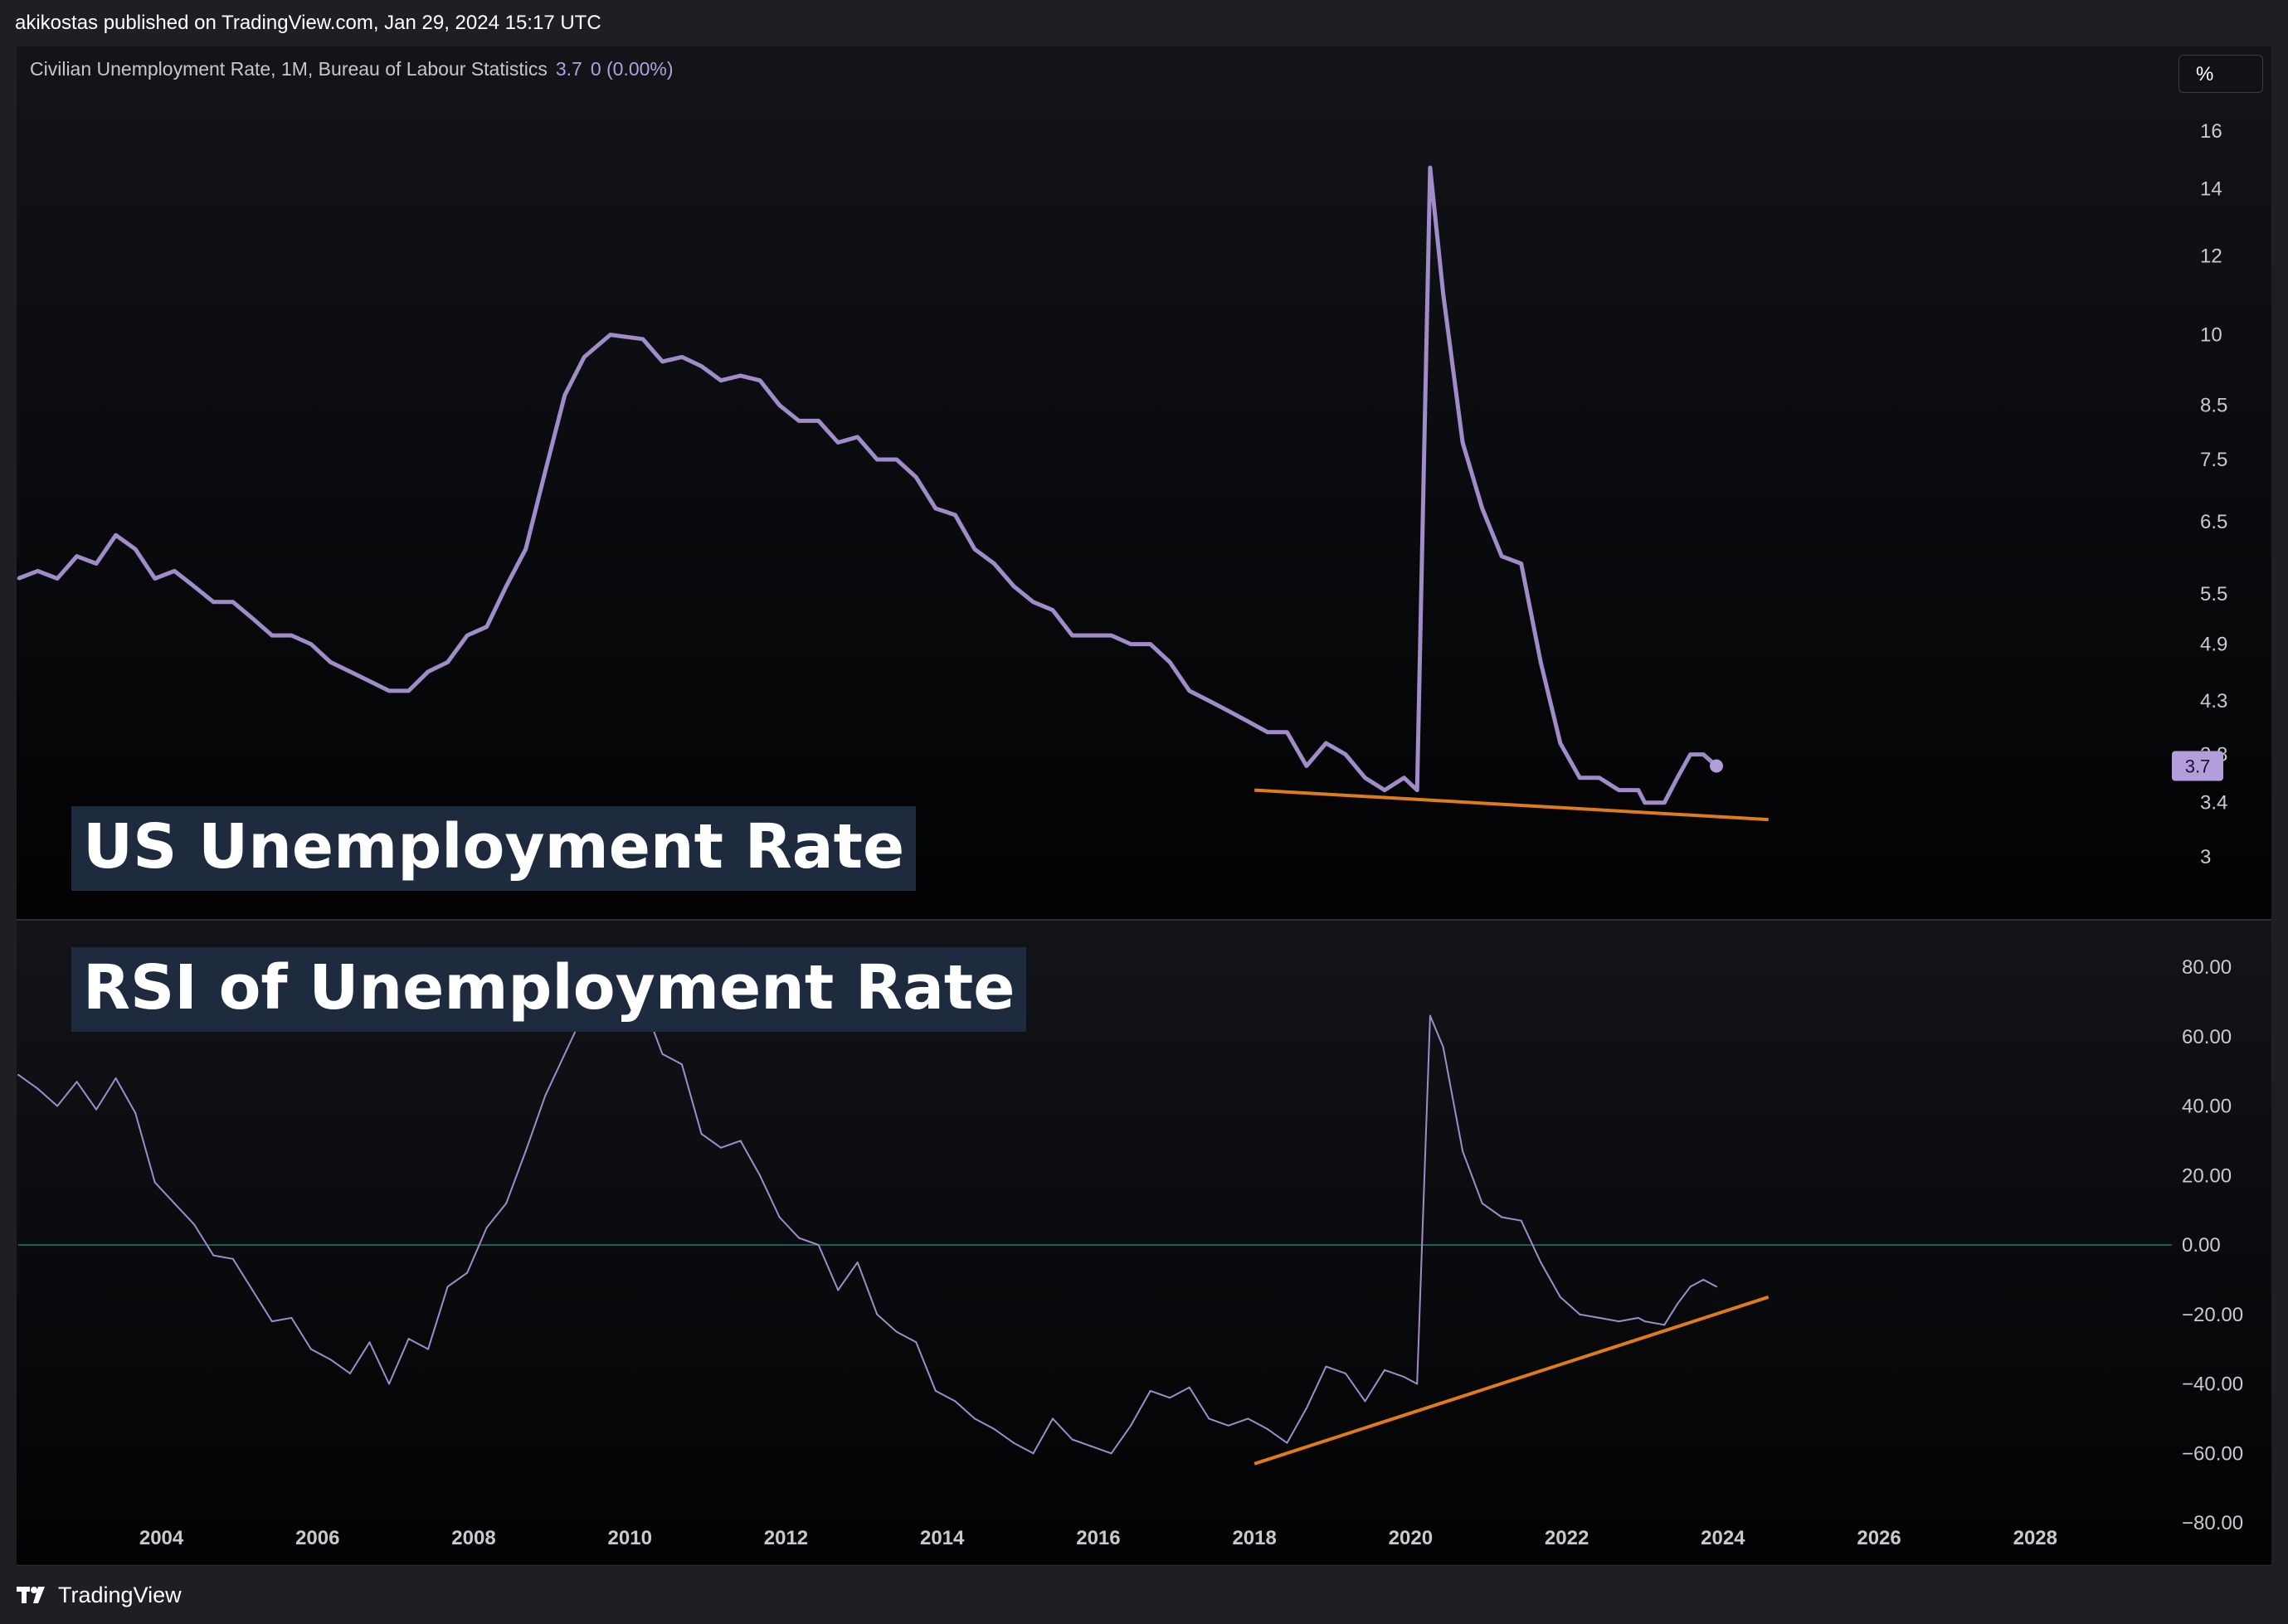  Describe the element at coordinates (473, 1538) in the screenshot. I see `x-tick-label: 2008` at that location.